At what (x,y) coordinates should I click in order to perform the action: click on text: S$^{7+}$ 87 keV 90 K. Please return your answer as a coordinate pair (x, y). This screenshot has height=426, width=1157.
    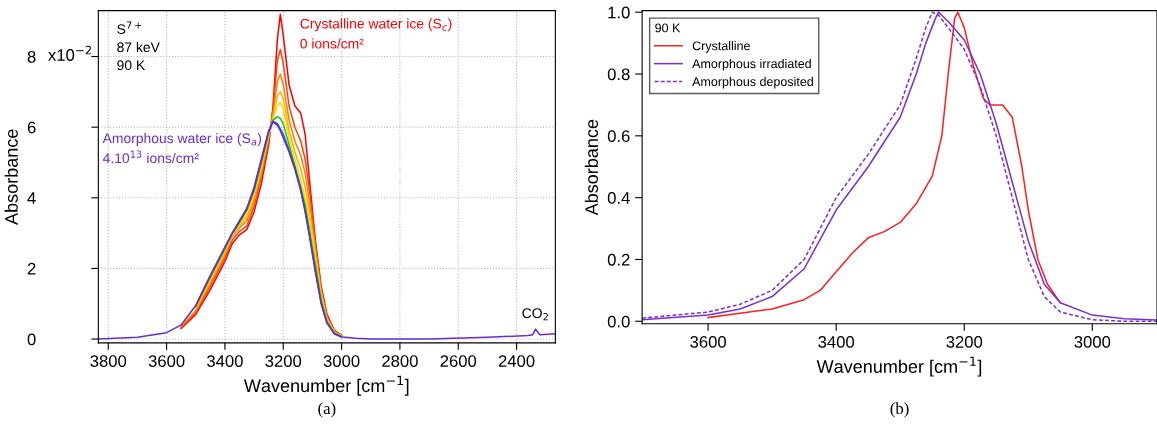
    Looking at the image, I should click on (138, 46).